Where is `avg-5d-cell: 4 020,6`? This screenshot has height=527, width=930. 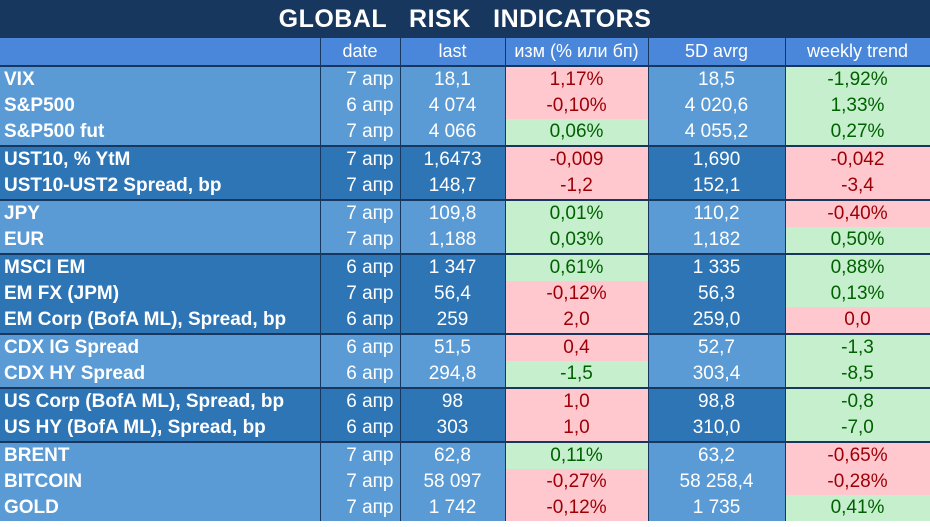
avg-5d-cell: 4 020,6 is located at coordinates (717, 106).